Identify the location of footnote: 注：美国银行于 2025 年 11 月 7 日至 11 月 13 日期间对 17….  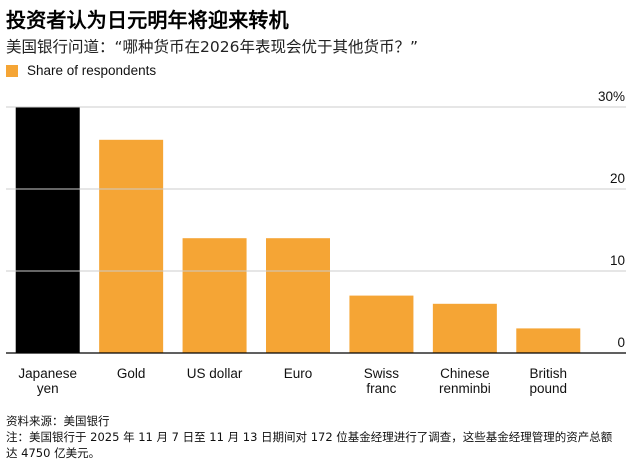
(313, 445).